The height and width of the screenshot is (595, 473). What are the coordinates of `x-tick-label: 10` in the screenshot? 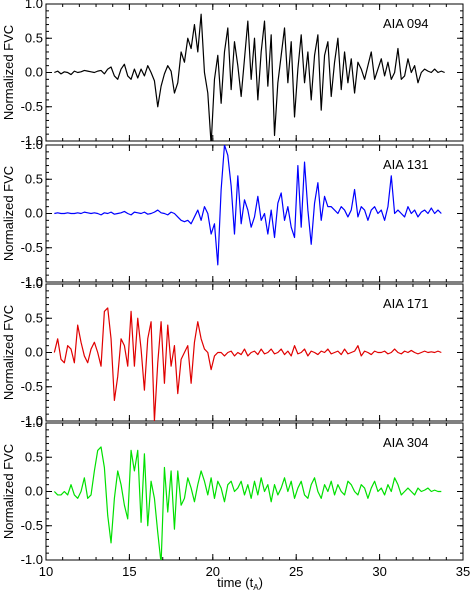 It's located at (46, 571).